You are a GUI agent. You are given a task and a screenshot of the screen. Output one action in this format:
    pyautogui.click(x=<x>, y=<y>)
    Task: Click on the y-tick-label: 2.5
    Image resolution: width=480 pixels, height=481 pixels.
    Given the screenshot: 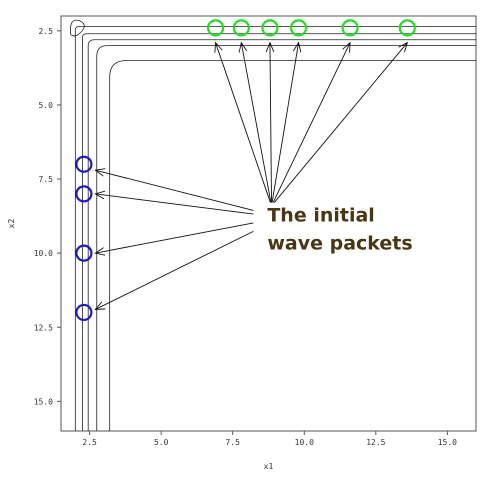 What is the action you would take?
    pyautogui.click(x=46, y=31)
    